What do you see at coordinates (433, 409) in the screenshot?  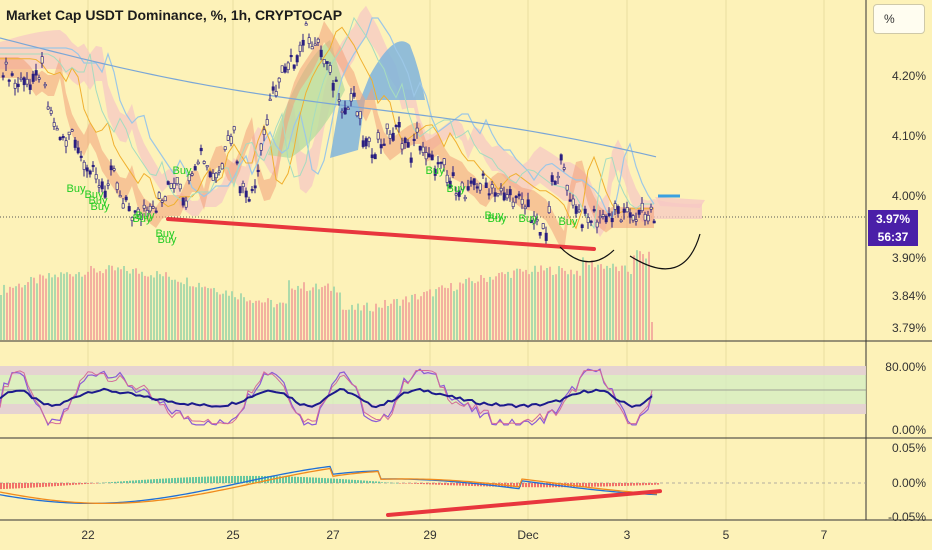 I see `oversold-zone` at bounding box center [433, 409].